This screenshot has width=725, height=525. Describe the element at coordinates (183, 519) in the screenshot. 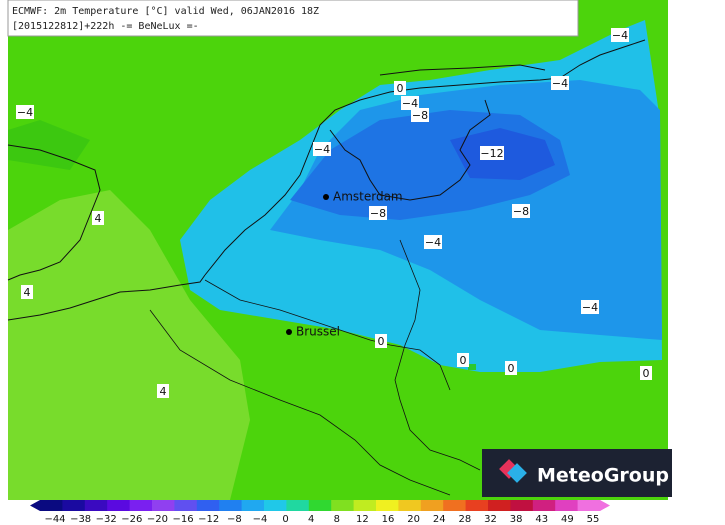

I see `colorbar-label: −16` at that location.